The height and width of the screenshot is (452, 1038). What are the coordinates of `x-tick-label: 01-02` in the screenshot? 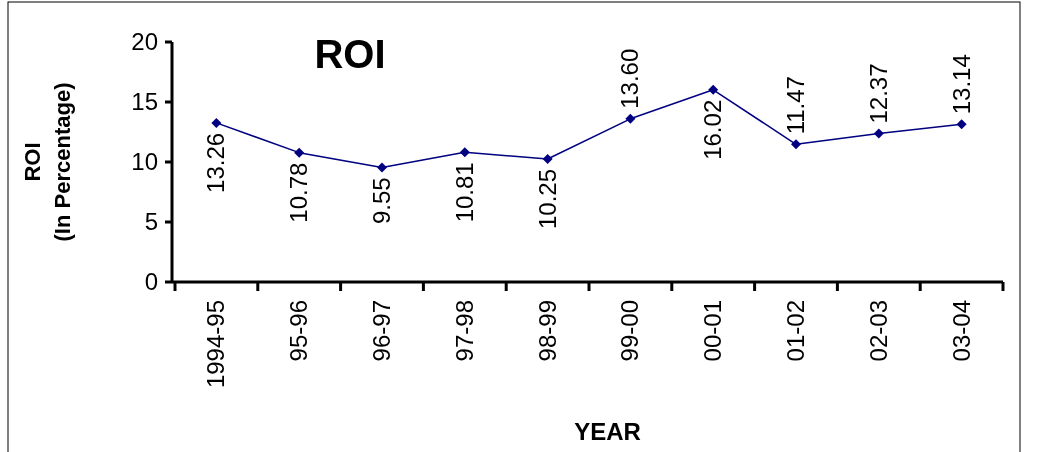 It's located at (795, 331).